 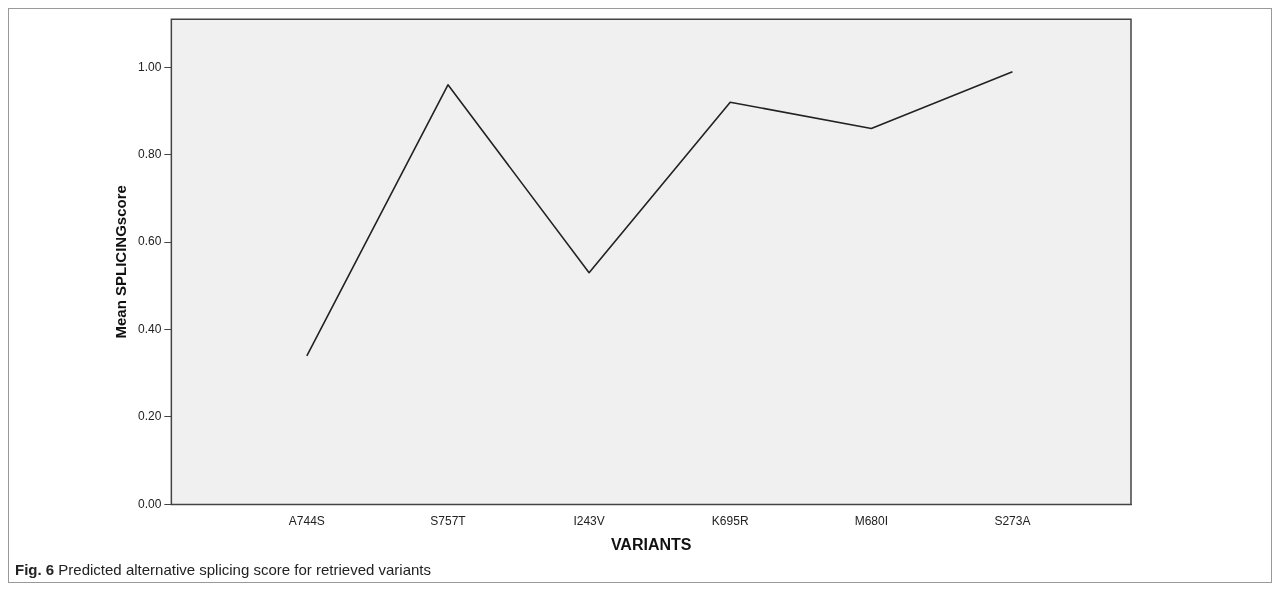 I want to click on y-tick-label: 1.00, so click(x=150, y=66).